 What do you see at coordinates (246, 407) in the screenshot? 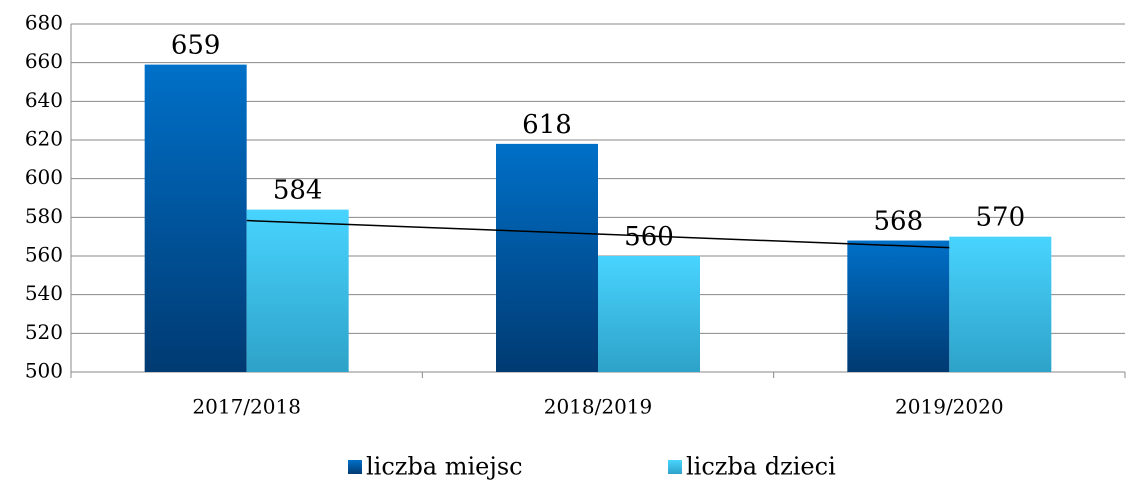
I see `x-tick-label: 2017/2018` at bounding box center [246, 407].